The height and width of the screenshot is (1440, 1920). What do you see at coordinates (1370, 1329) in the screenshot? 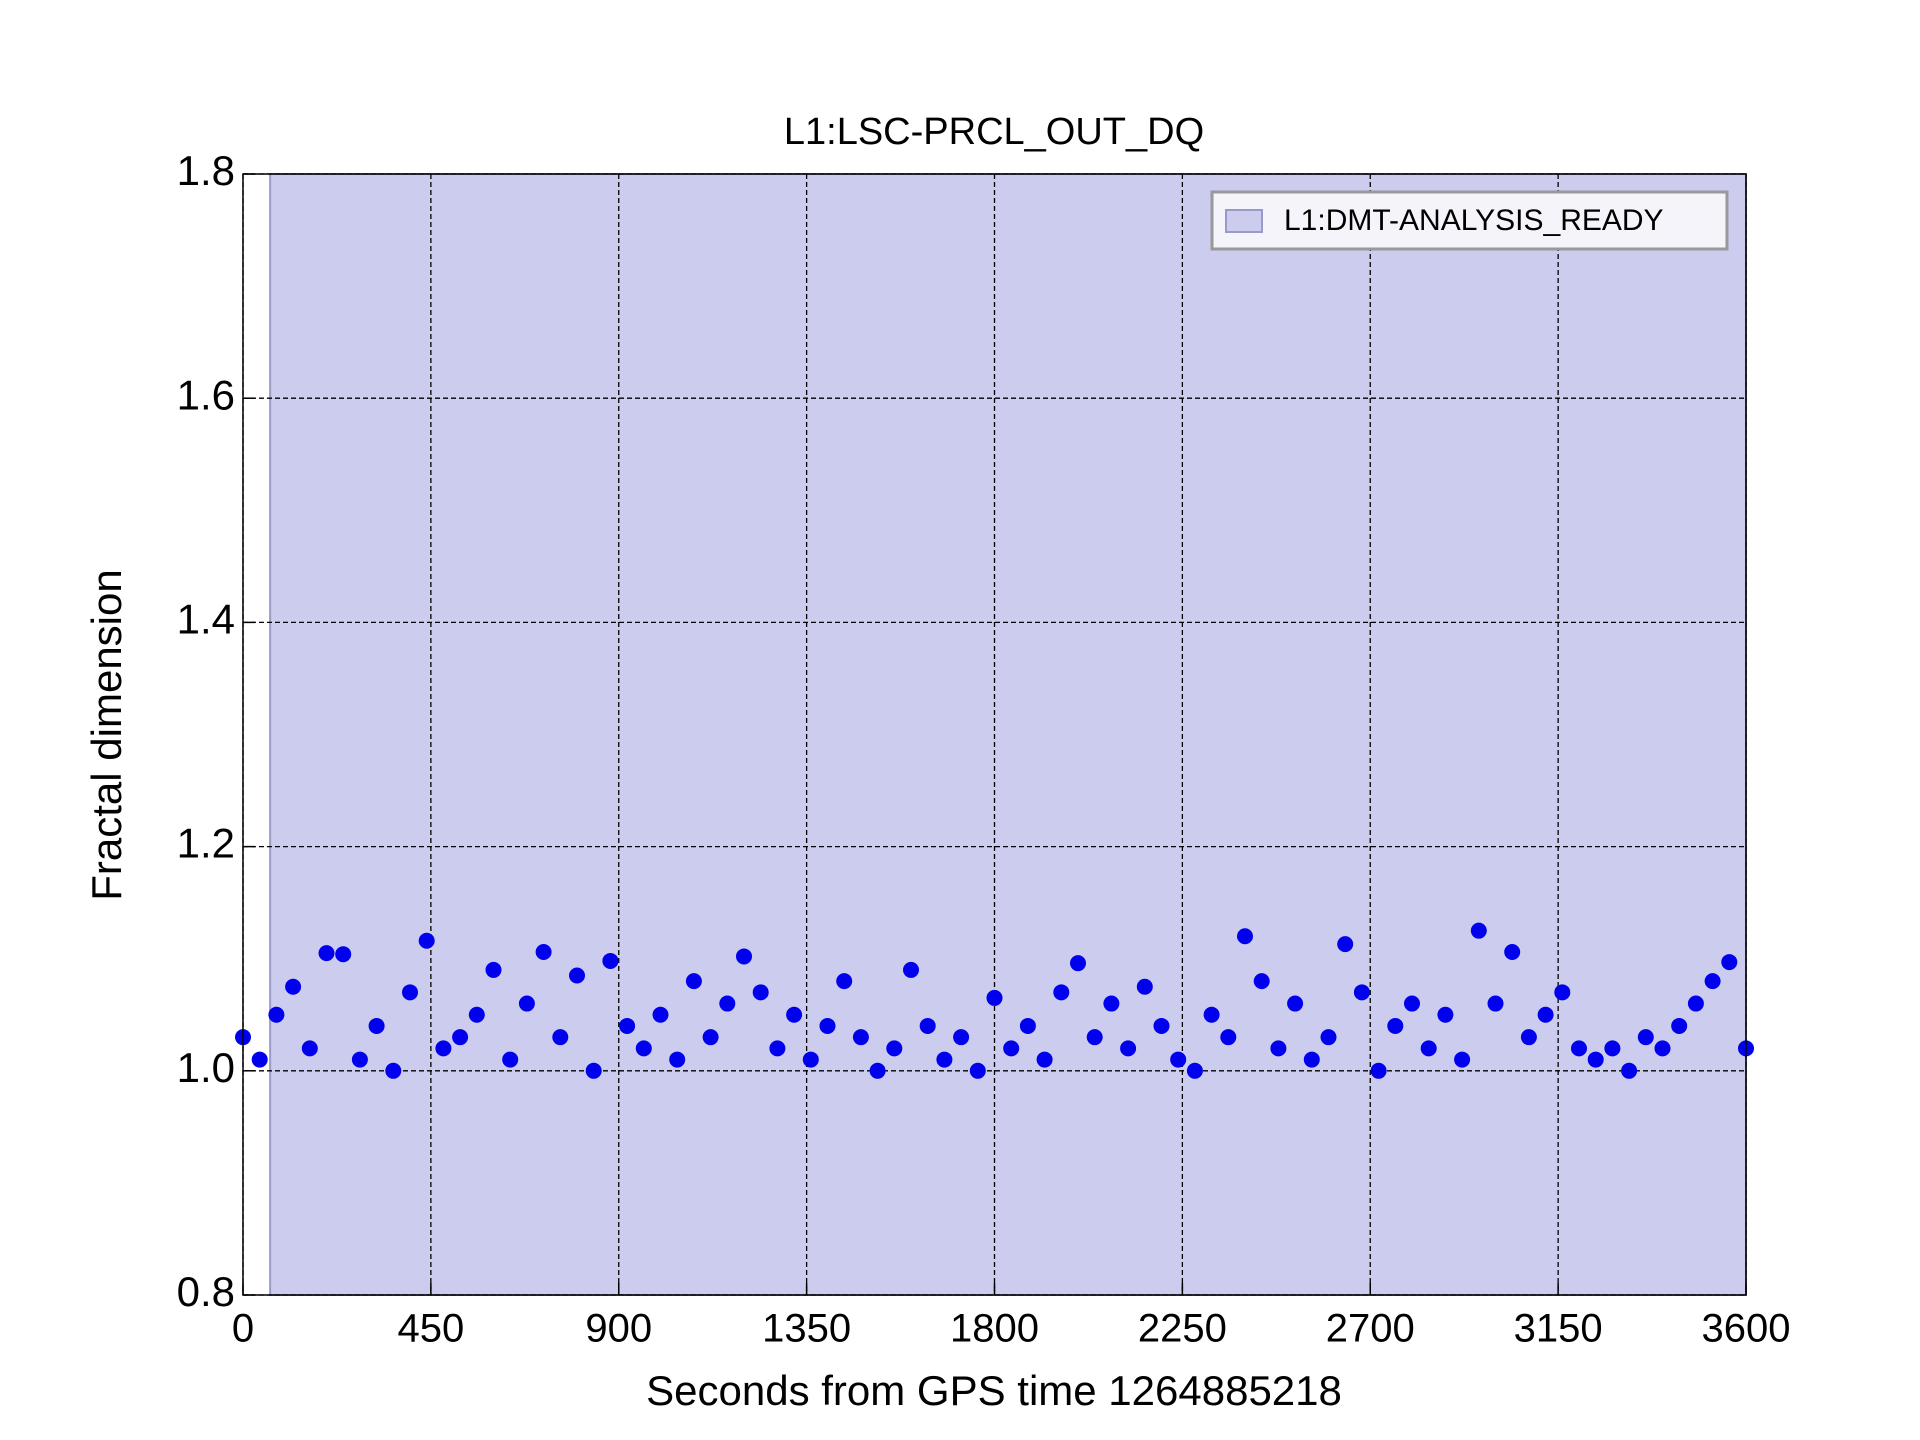
I see `x-tick-label: 2700` at bounding box center [1370, 1329].